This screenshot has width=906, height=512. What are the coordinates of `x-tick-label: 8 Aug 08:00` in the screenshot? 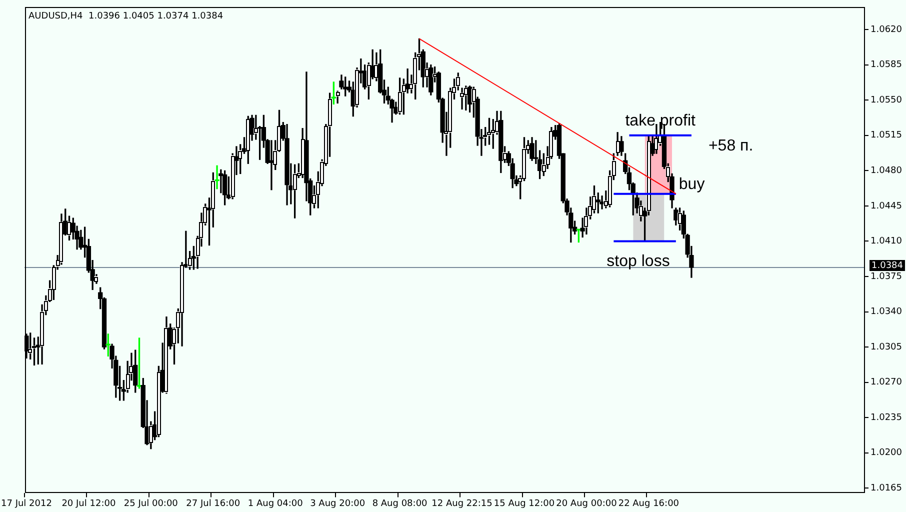 It's located at (400, 503).